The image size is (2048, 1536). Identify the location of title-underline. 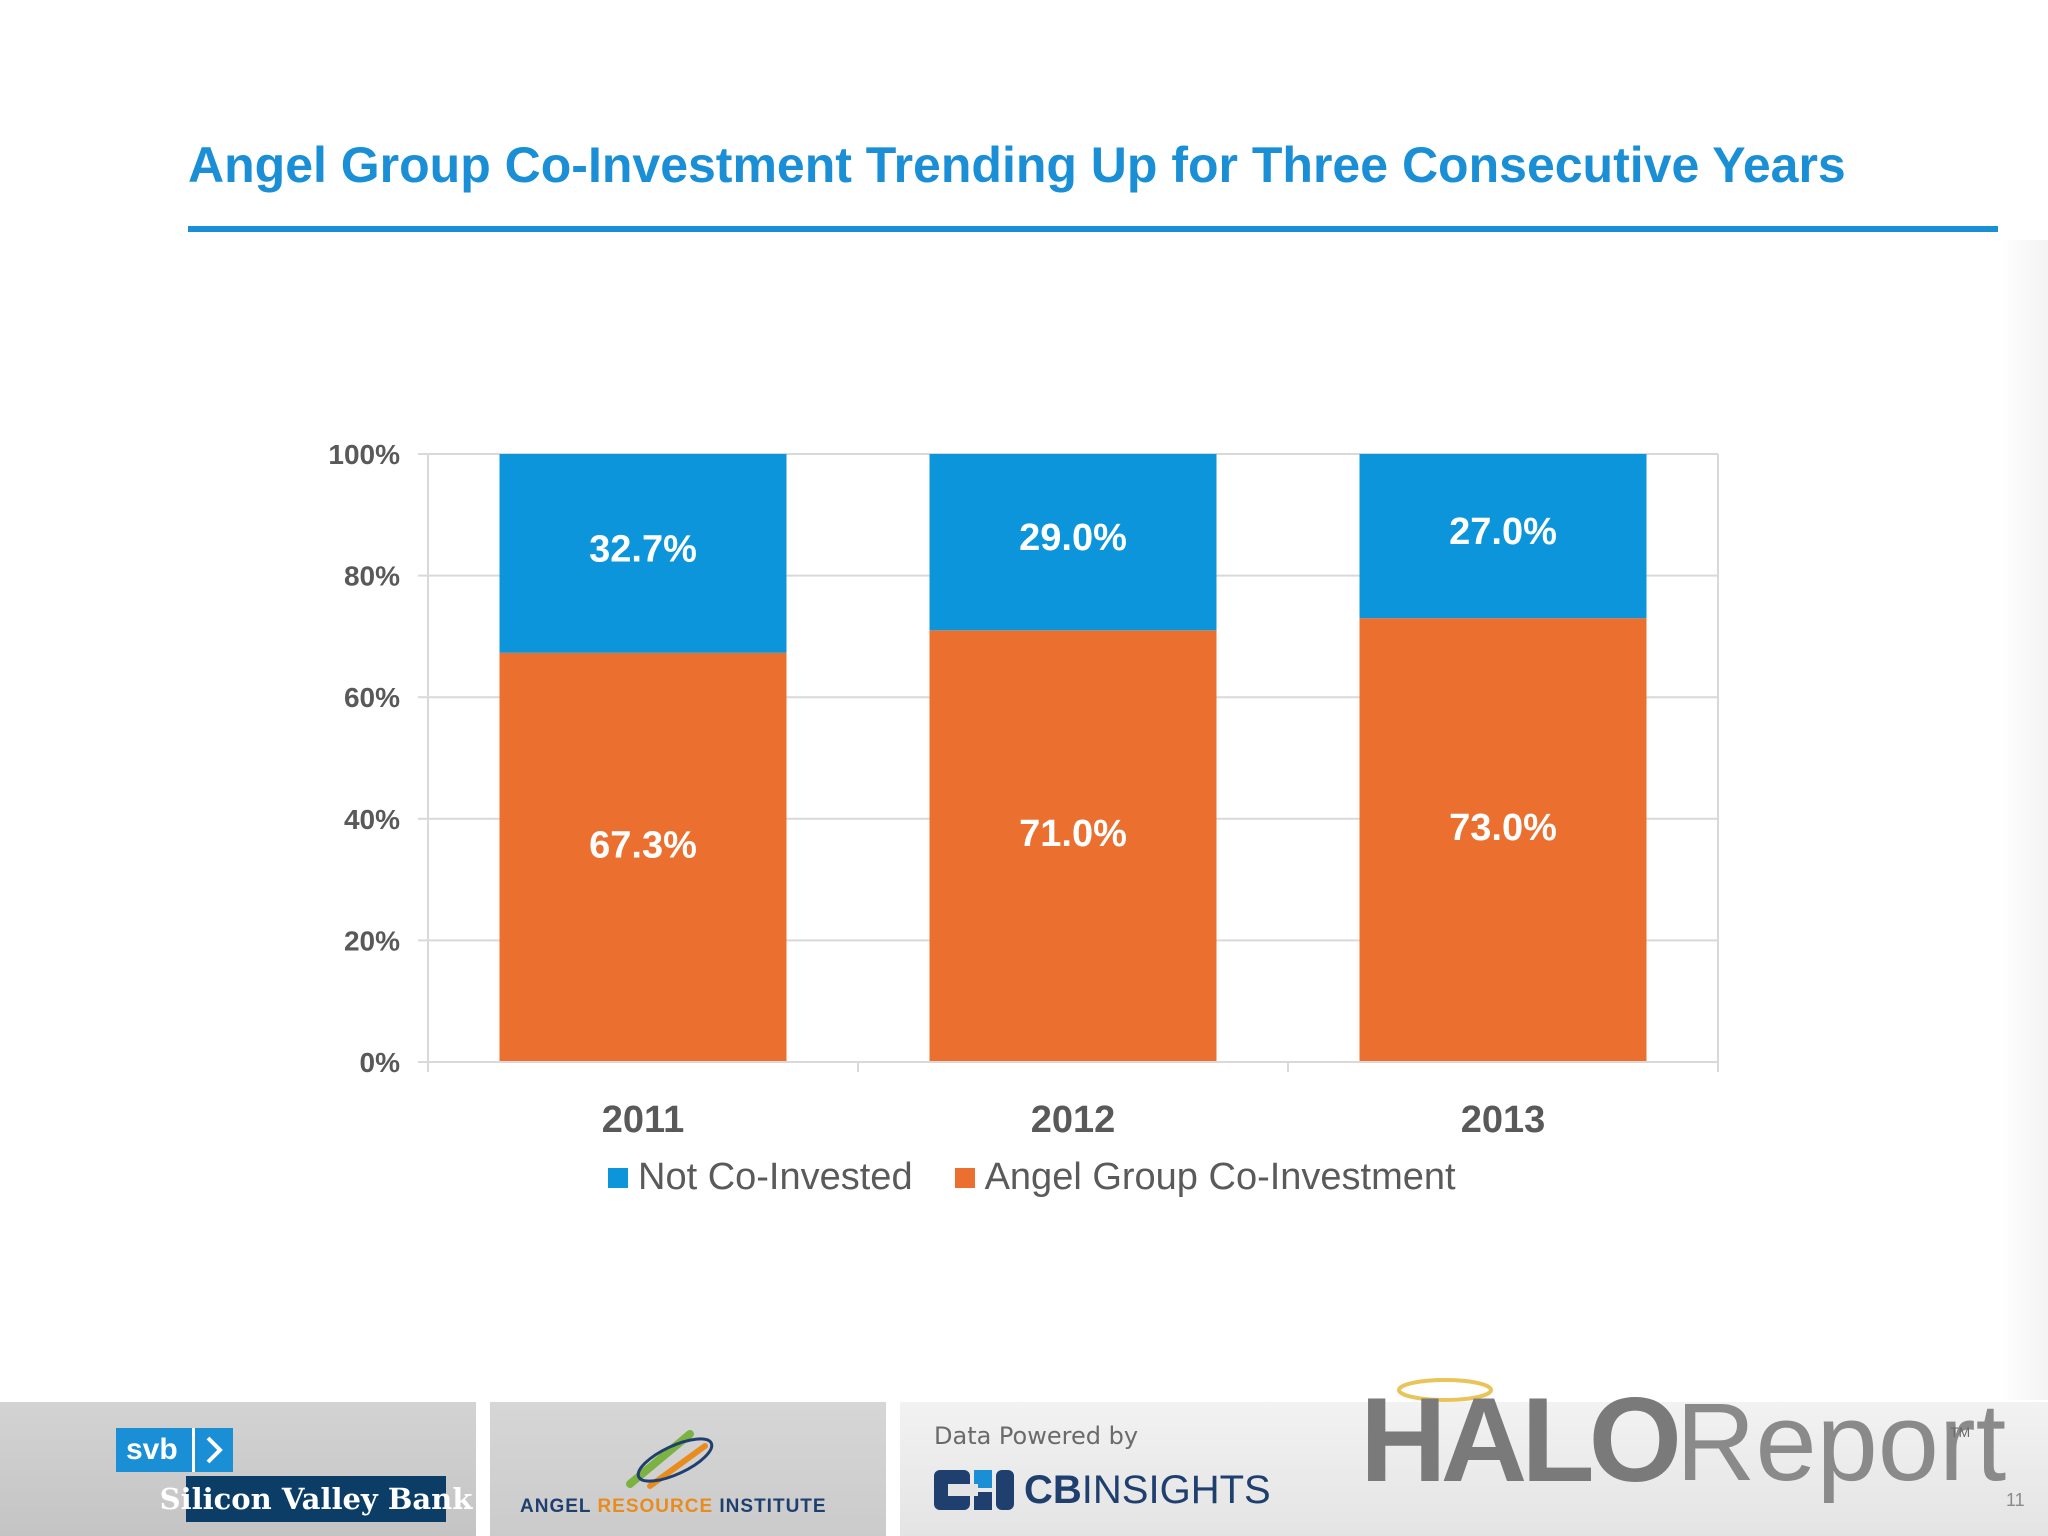
(1093, 229).